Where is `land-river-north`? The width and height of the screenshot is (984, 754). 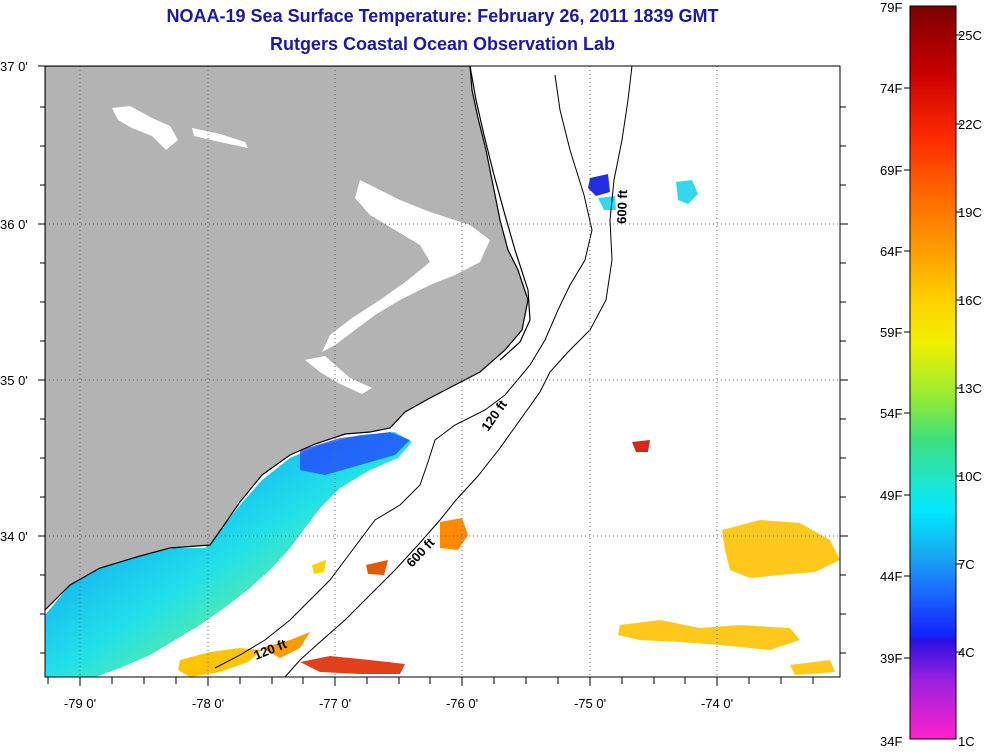 land-river-north is located at coordinates (220, 138).